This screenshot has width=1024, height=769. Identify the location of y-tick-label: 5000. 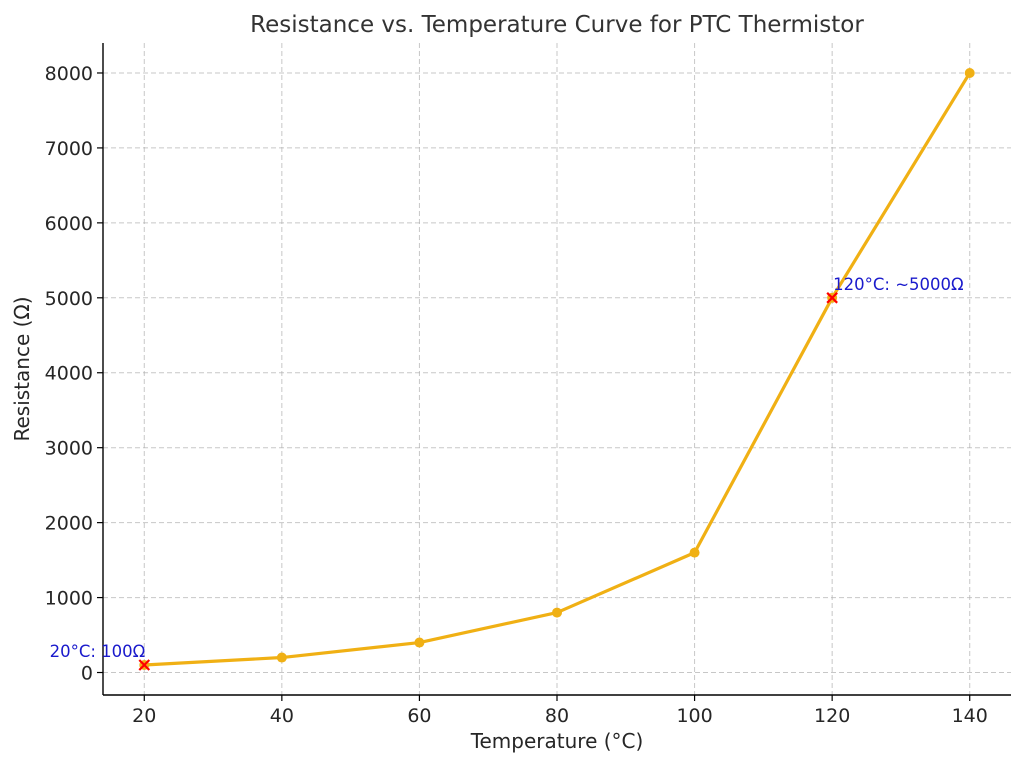
(69, 299).